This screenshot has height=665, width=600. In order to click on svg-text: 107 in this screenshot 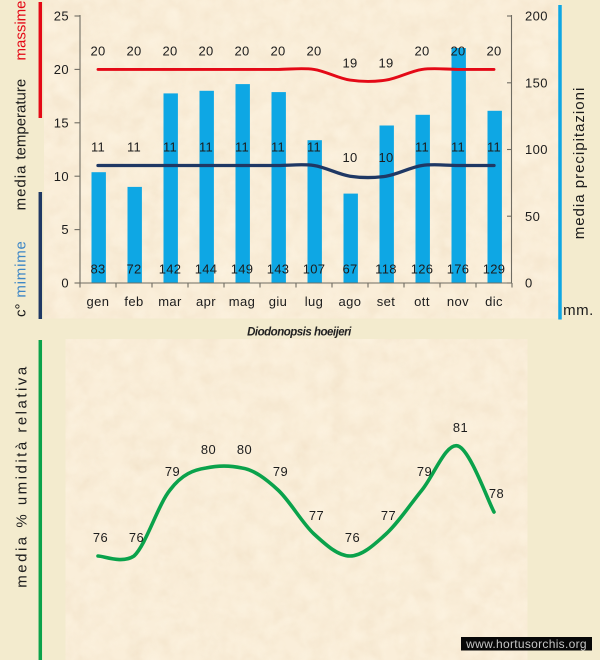, I will do `click(314, 268)`.